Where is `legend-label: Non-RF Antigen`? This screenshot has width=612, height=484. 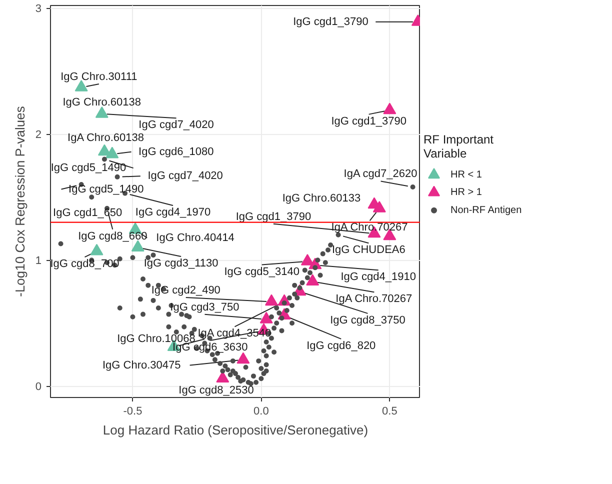
legend-label: Non-RF Antigen is located at coordinates (486, 210).